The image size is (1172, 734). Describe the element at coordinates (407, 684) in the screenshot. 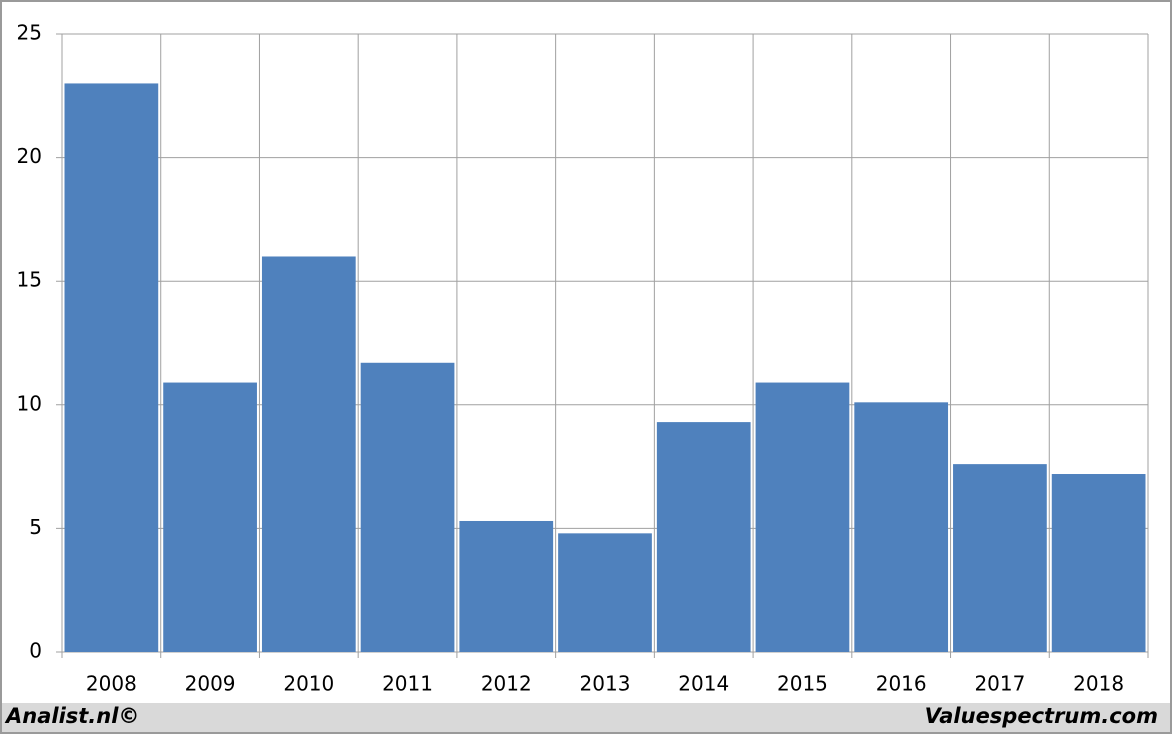

I see `x-tick-label: 2011` at that location.